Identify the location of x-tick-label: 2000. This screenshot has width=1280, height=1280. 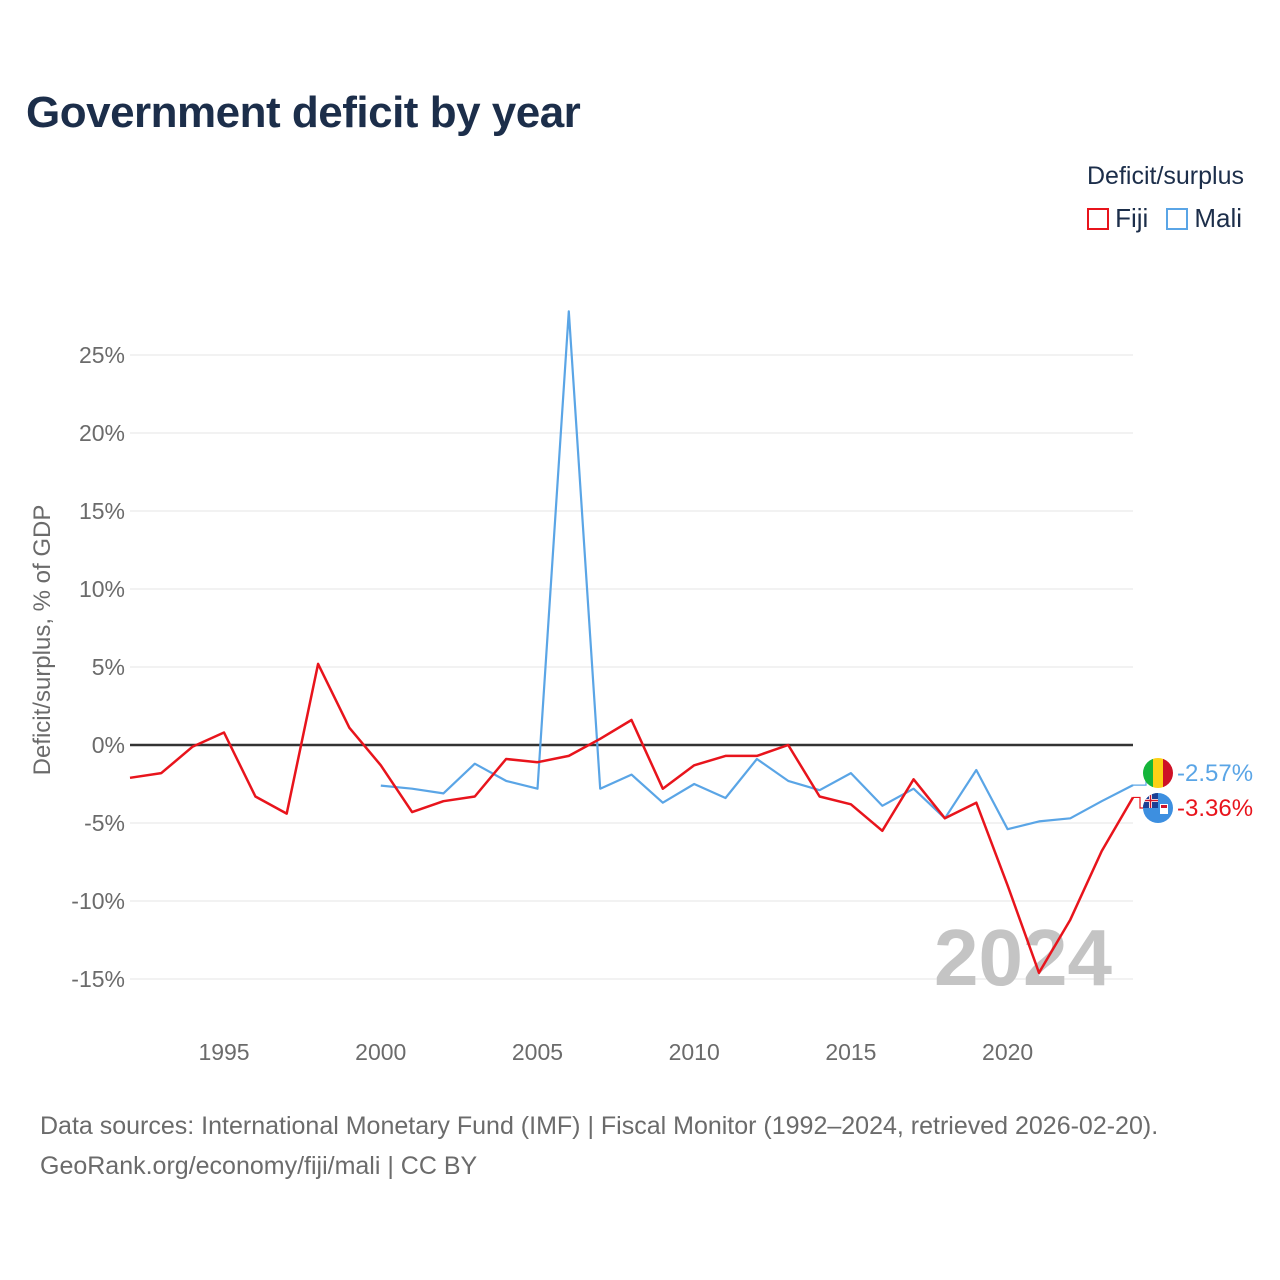
(380, 1052).